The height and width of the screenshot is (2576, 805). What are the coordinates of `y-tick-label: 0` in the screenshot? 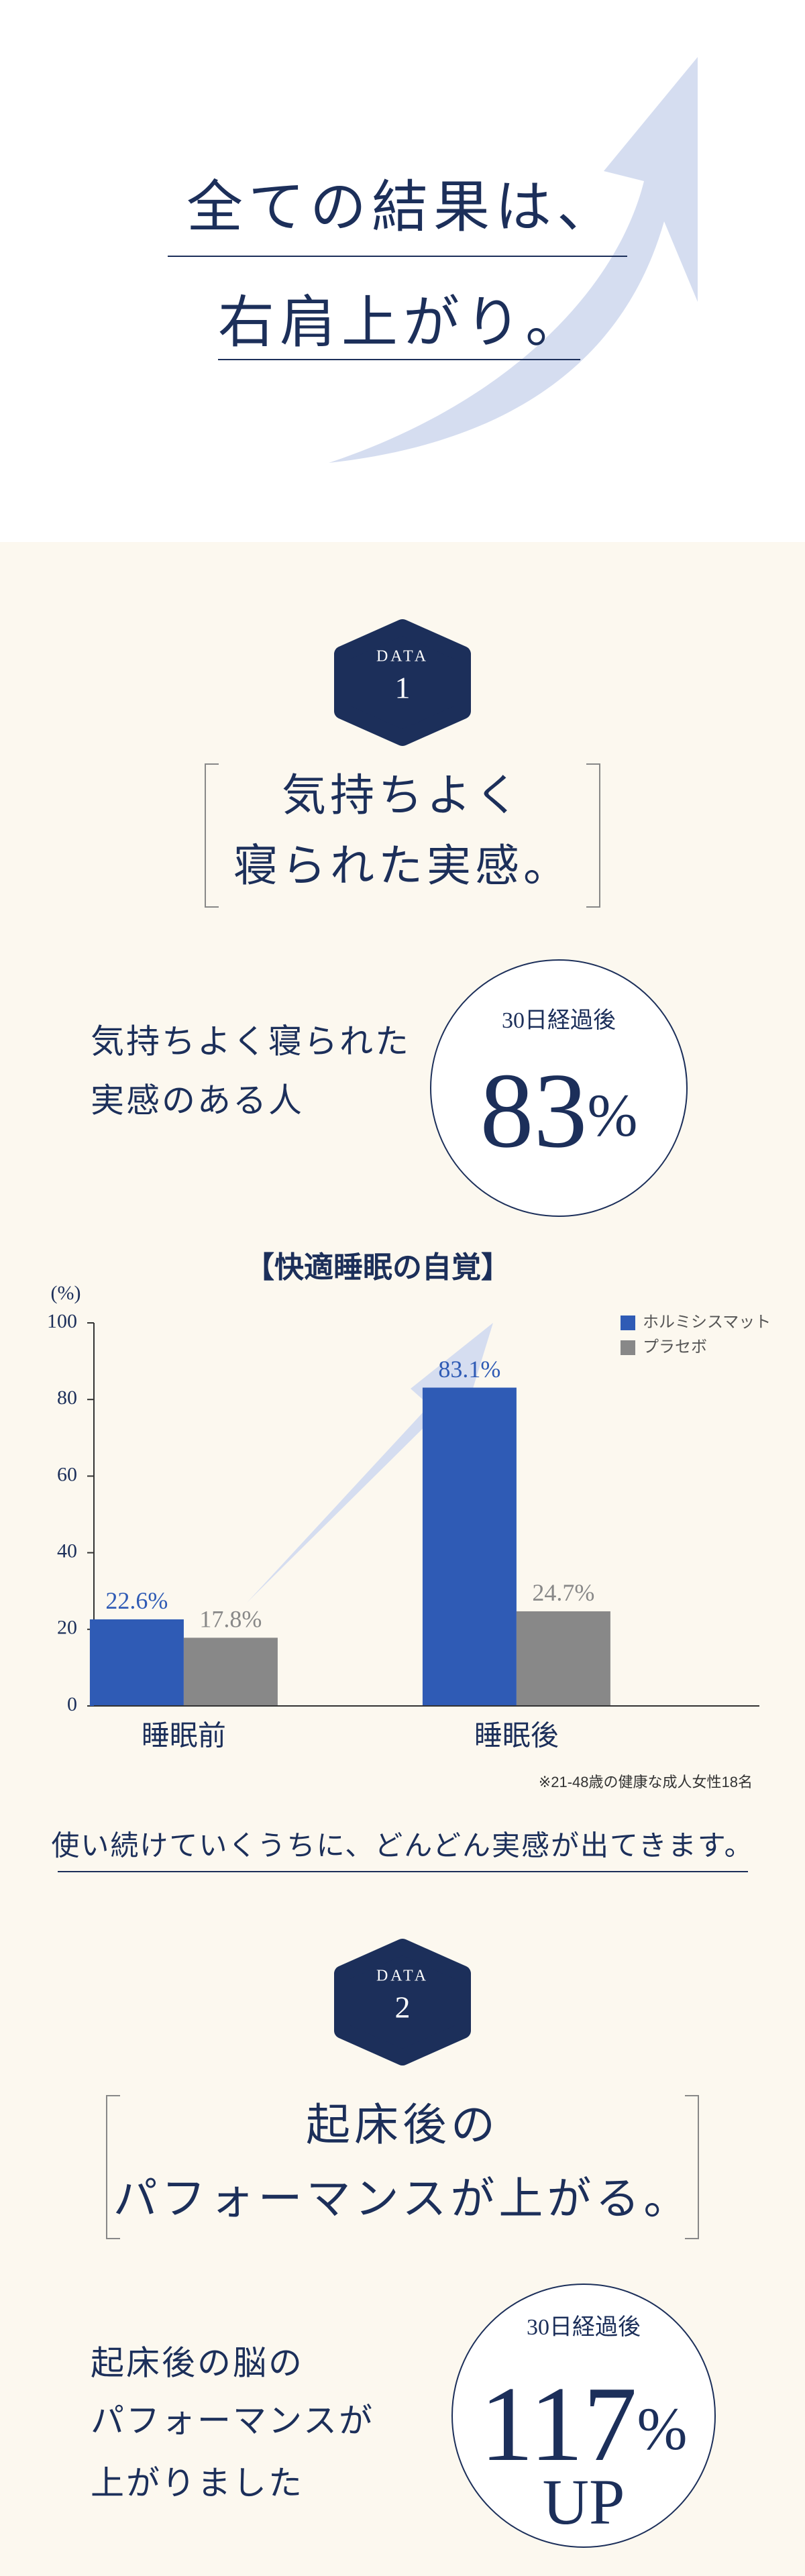 It's located at (72, 1704).